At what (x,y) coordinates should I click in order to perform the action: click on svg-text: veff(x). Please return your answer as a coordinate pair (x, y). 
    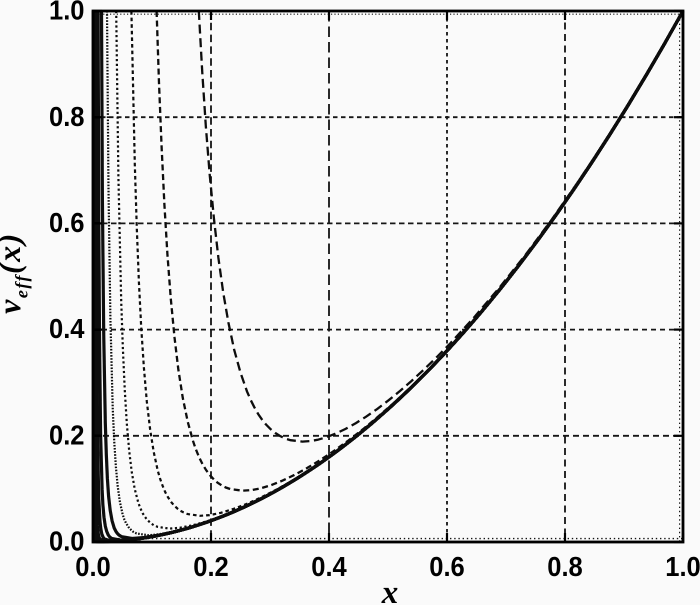
    Looking at the image, I should click on (16, 273).